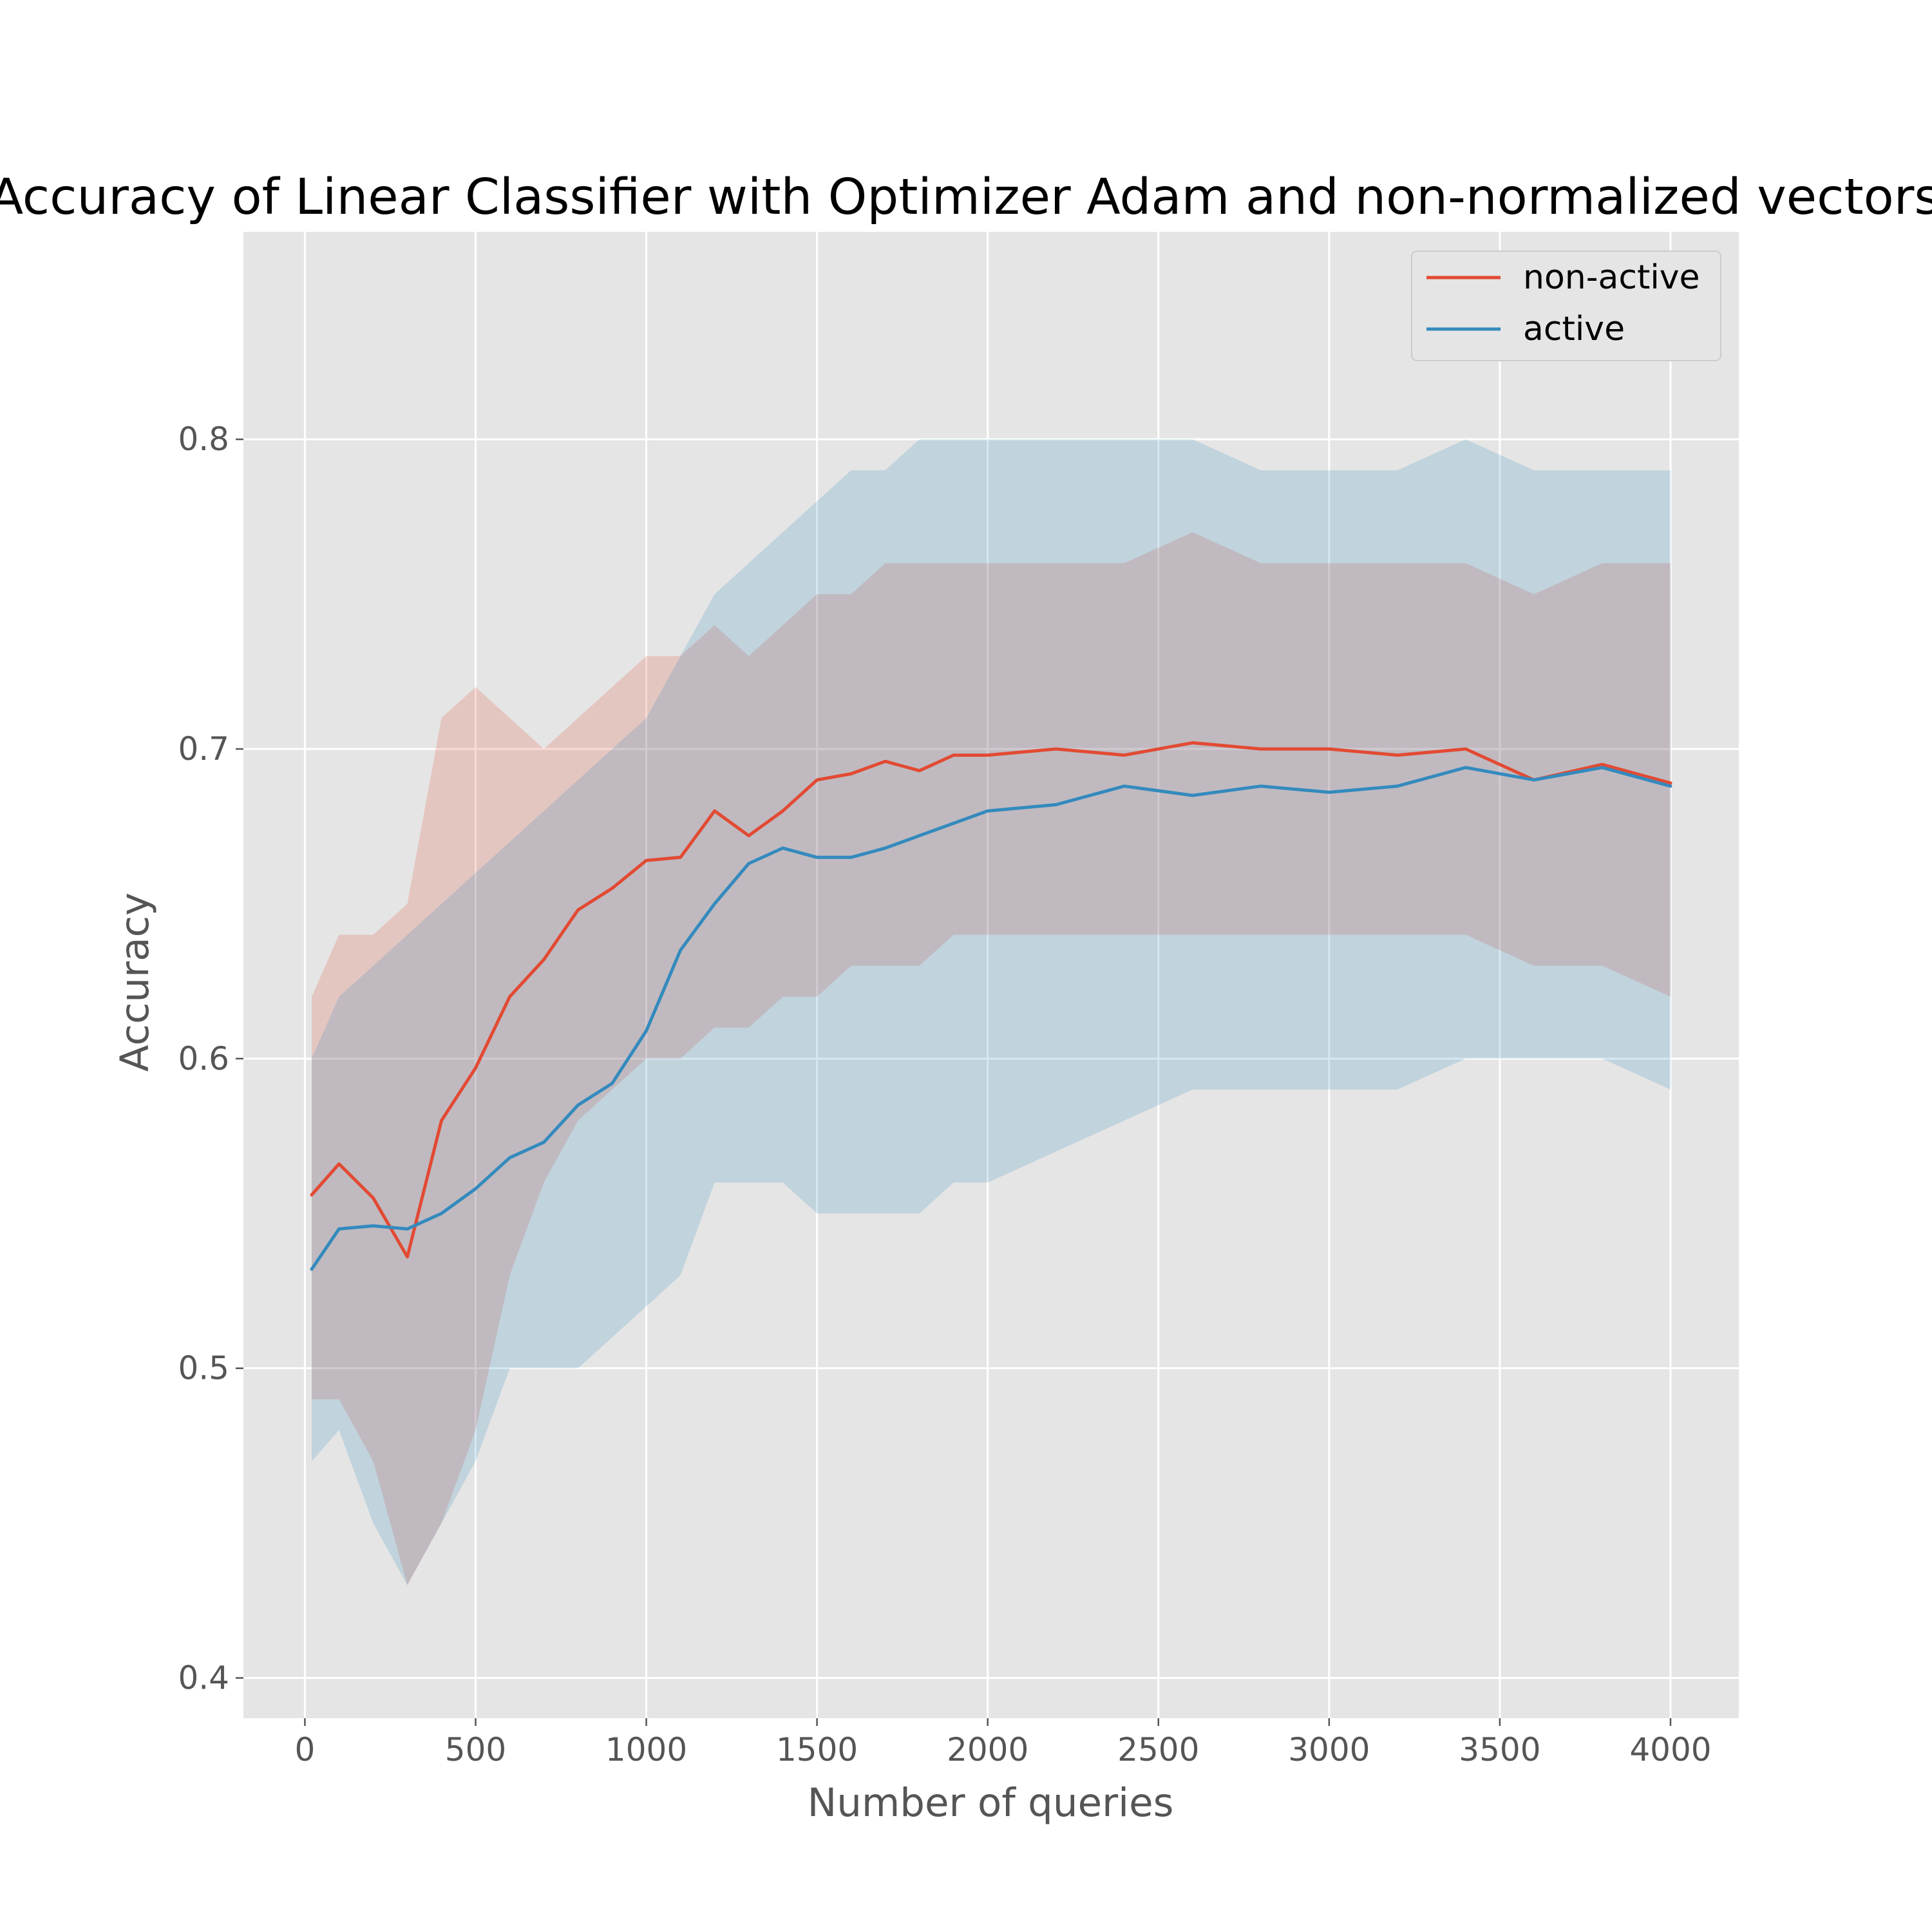 This screenshot has height=1932, width=1932. I want to click on x-axis-label: Number of queries, so click(991, 1803).